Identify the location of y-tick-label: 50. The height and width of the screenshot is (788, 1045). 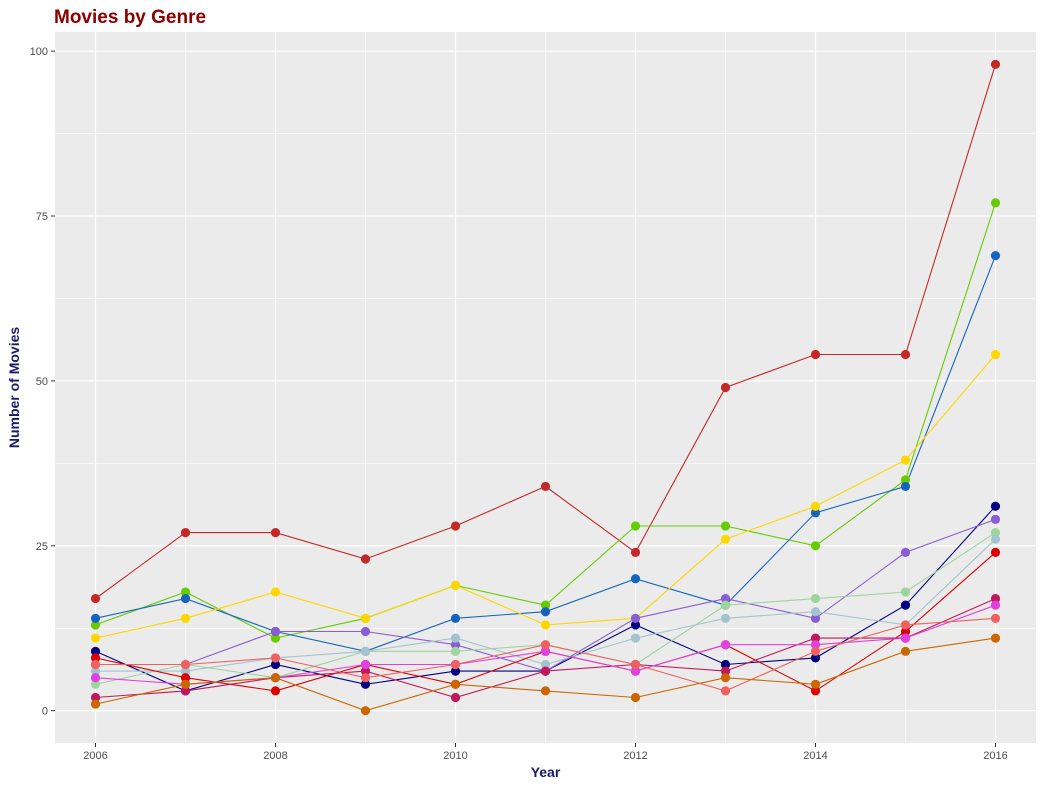
(42, 382).